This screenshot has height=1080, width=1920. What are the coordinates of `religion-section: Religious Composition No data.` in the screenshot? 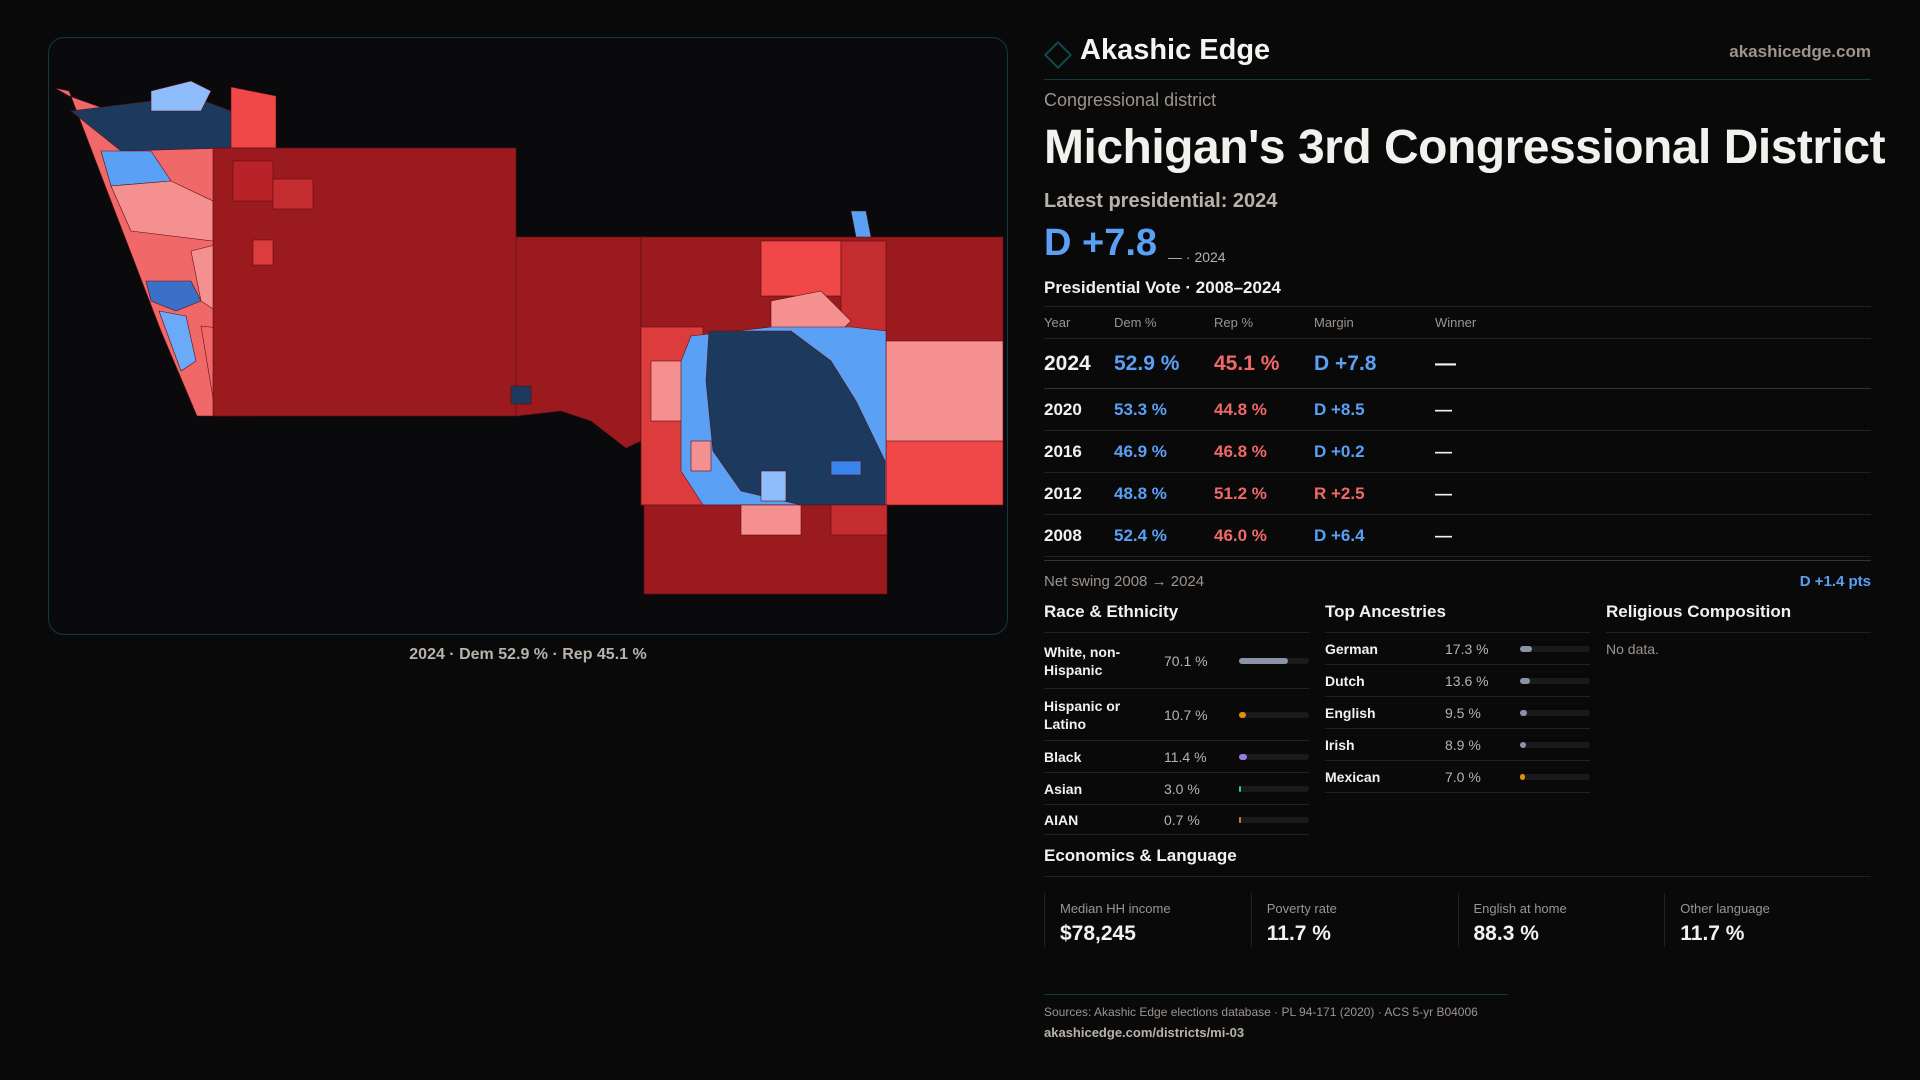 It's located at (1738, 629).